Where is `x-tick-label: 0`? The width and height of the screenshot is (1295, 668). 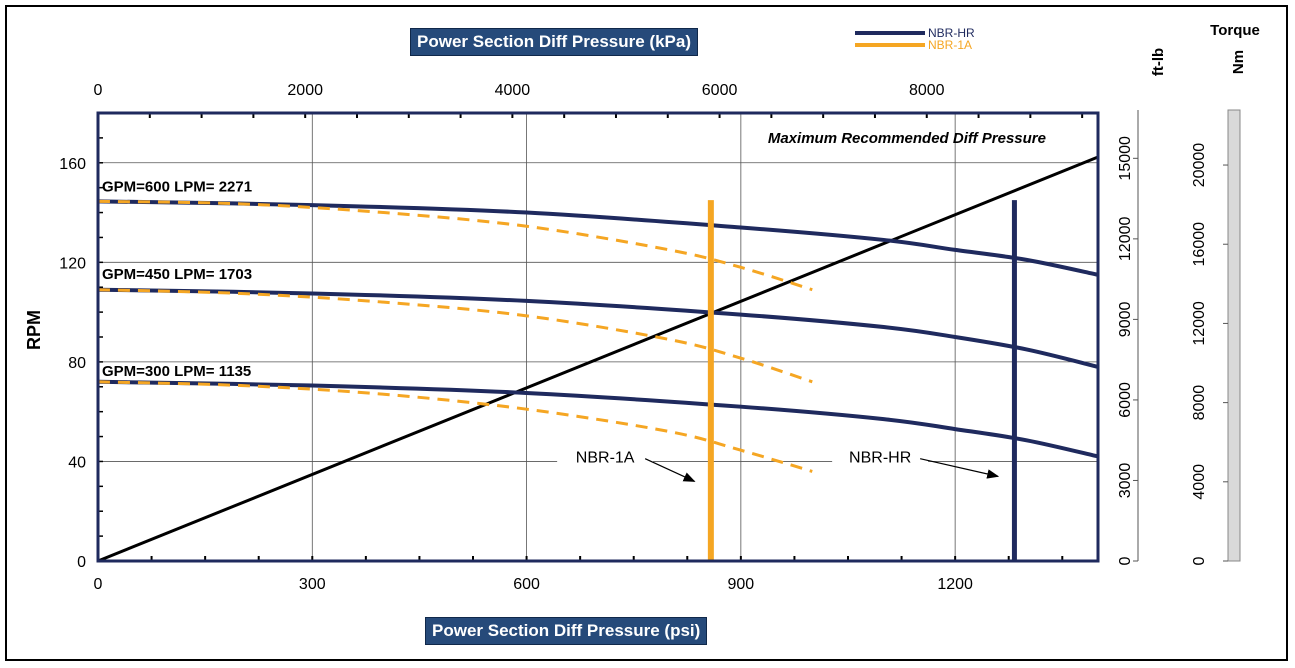
x-tick-label: 0 is located at coordinates (98, 584).